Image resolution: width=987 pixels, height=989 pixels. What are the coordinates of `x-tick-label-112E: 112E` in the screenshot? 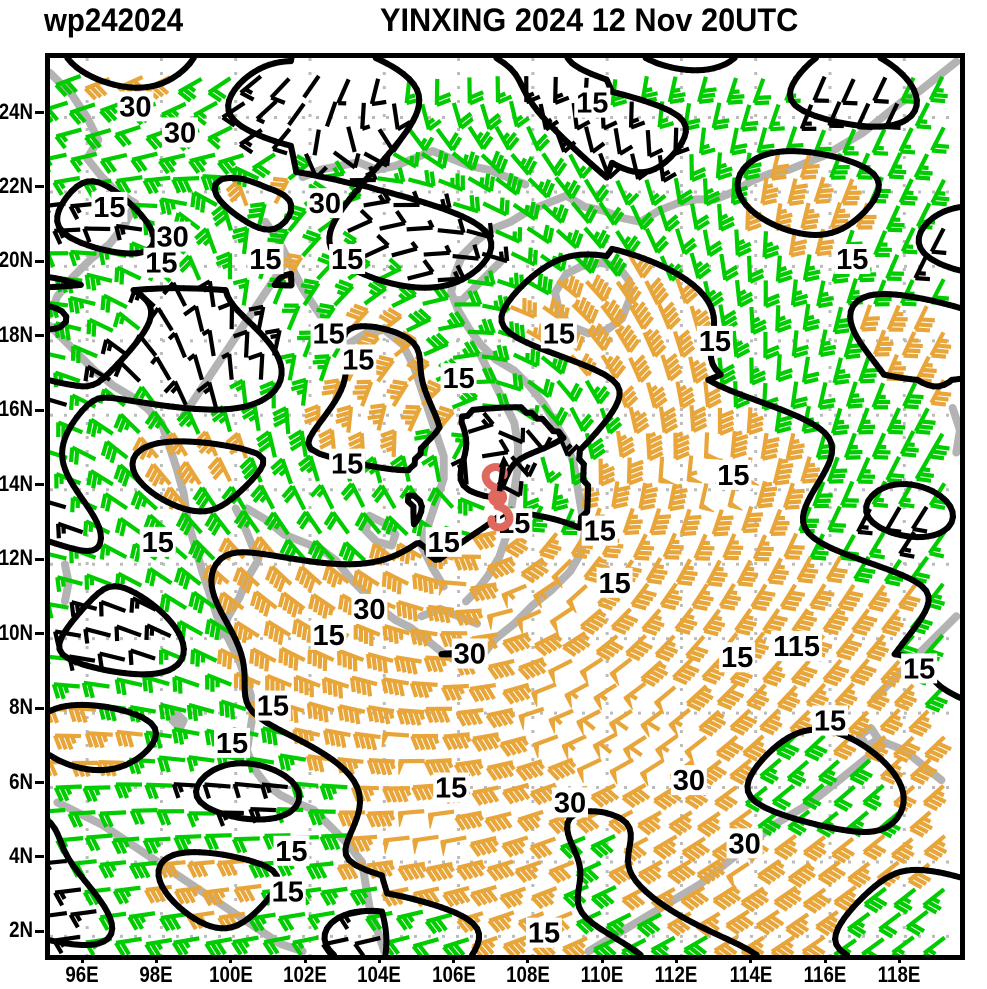 It's located at (676, 974).